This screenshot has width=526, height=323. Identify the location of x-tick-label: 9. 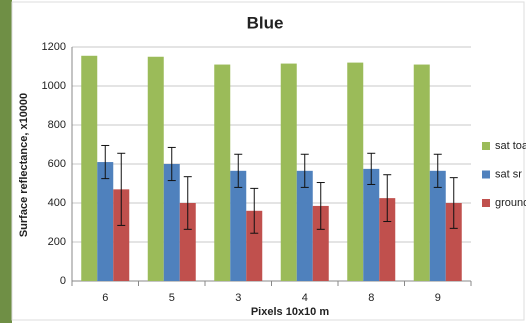
(438, 298).